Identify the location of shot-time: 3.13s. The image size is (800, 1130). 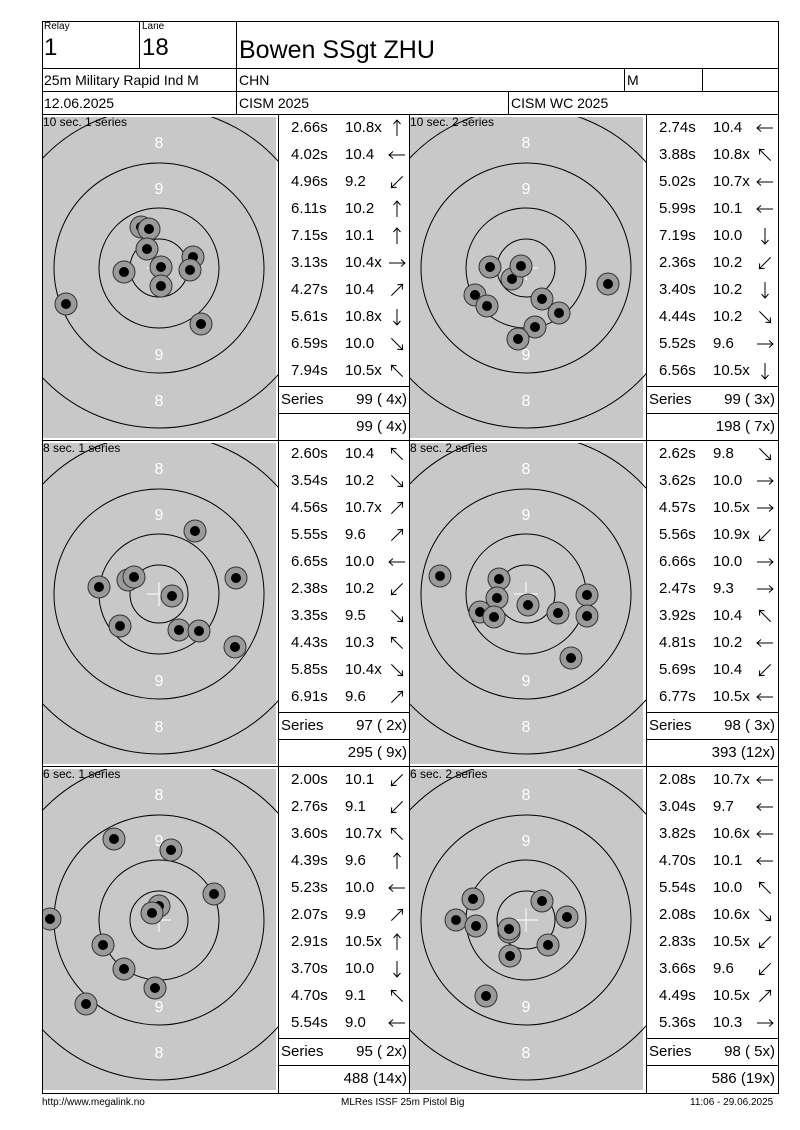
(309, 262).